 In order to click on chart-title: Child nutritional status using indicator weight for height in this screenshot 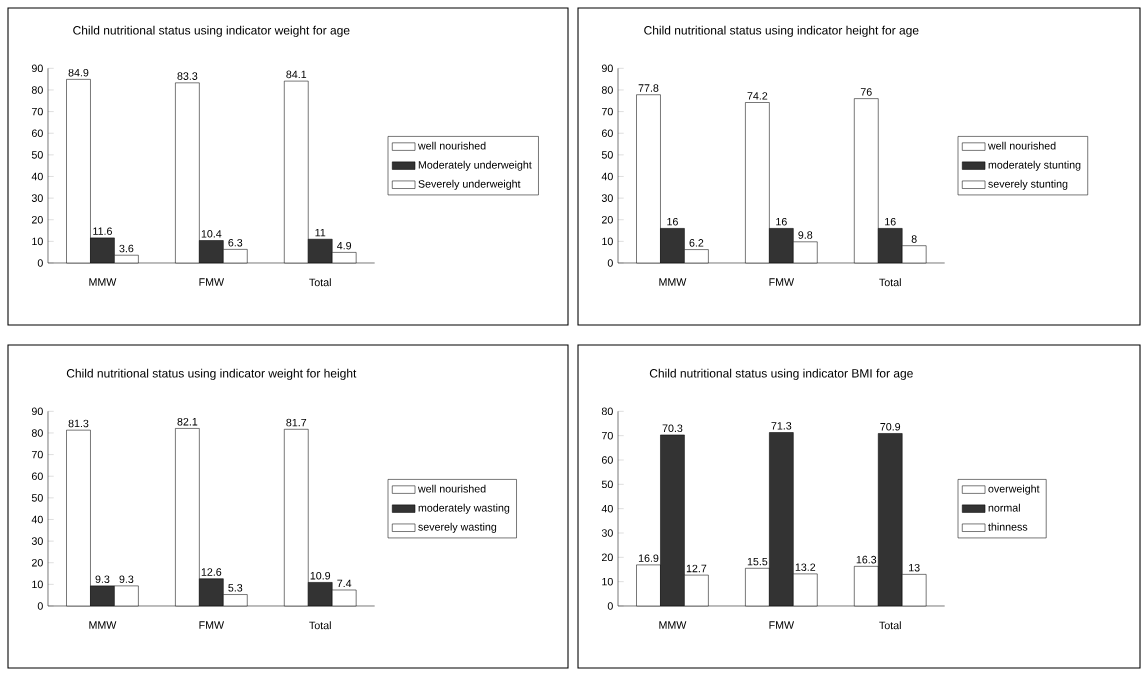, I will do `click(211, 374)`.